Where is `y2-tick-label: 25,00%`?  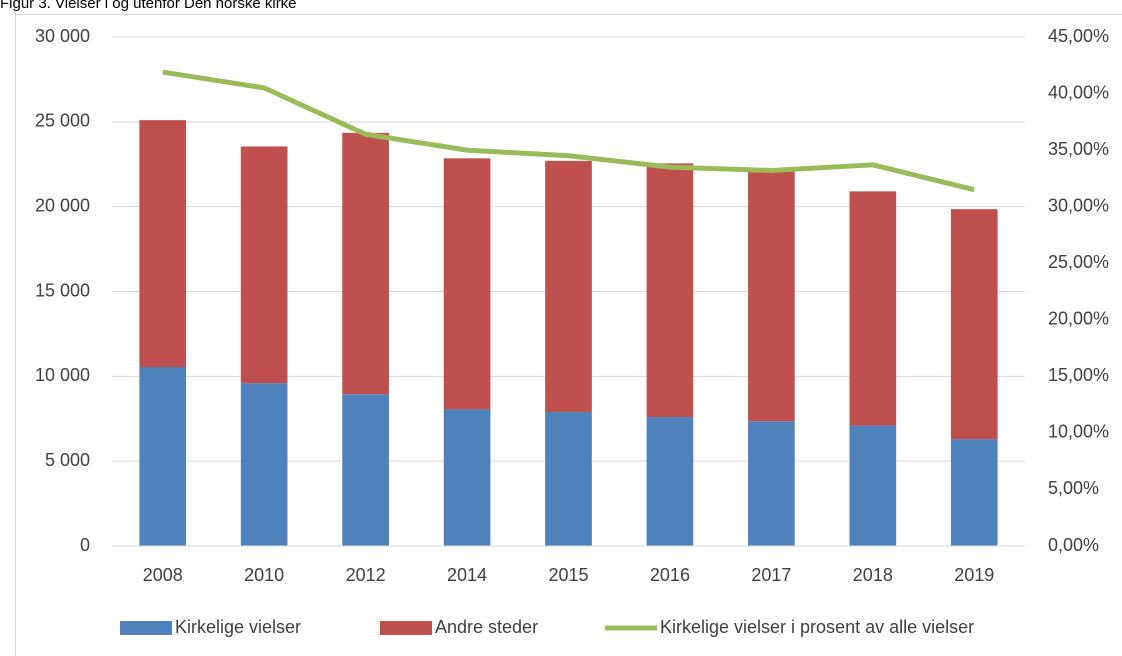 y2-tick-label: 25,00% is located at coordinates (1078, 262).